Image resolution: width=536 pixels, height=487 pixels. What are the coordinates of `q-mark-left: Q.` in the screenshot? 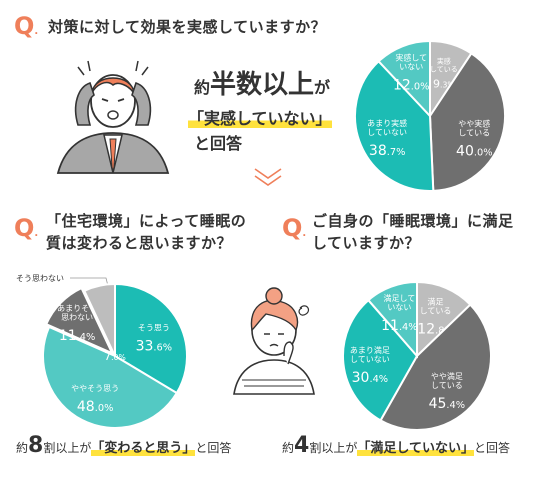 It's located at (26, 228).